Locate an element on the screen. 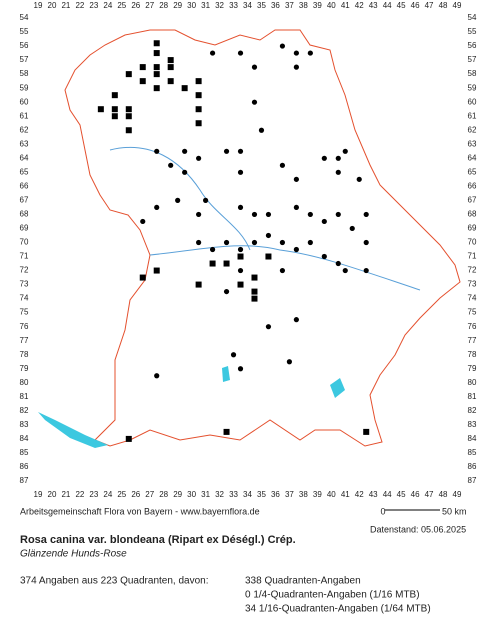  row-label: 62 is located at coordinates (24, 129).